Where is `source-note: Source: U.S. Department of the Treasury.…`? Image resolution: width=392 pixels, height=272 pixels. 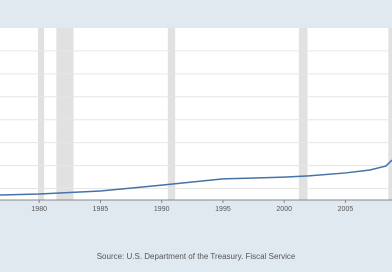
source-note: Source: U.S. Department of the Treasury.… is located at coordinates (196, 256).